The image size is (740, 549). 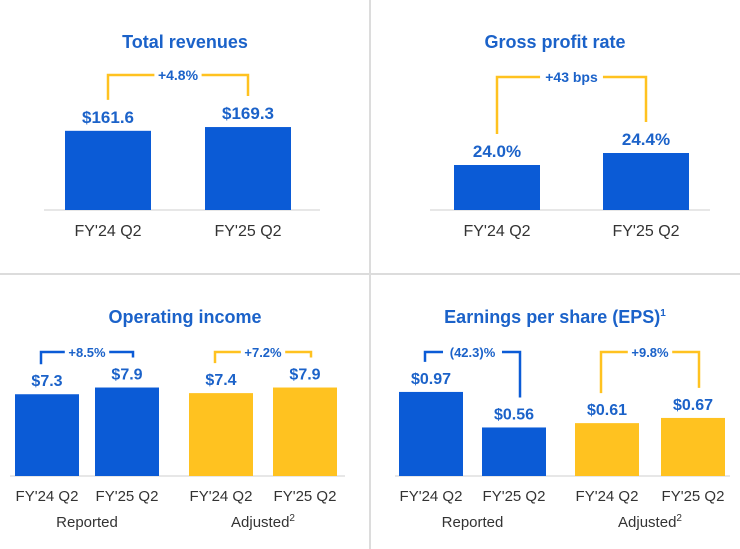 What do you see at coordinates (178, 75) in the screenshot?
I see `change-label: +4.8%` at bounding box center [178, 75].